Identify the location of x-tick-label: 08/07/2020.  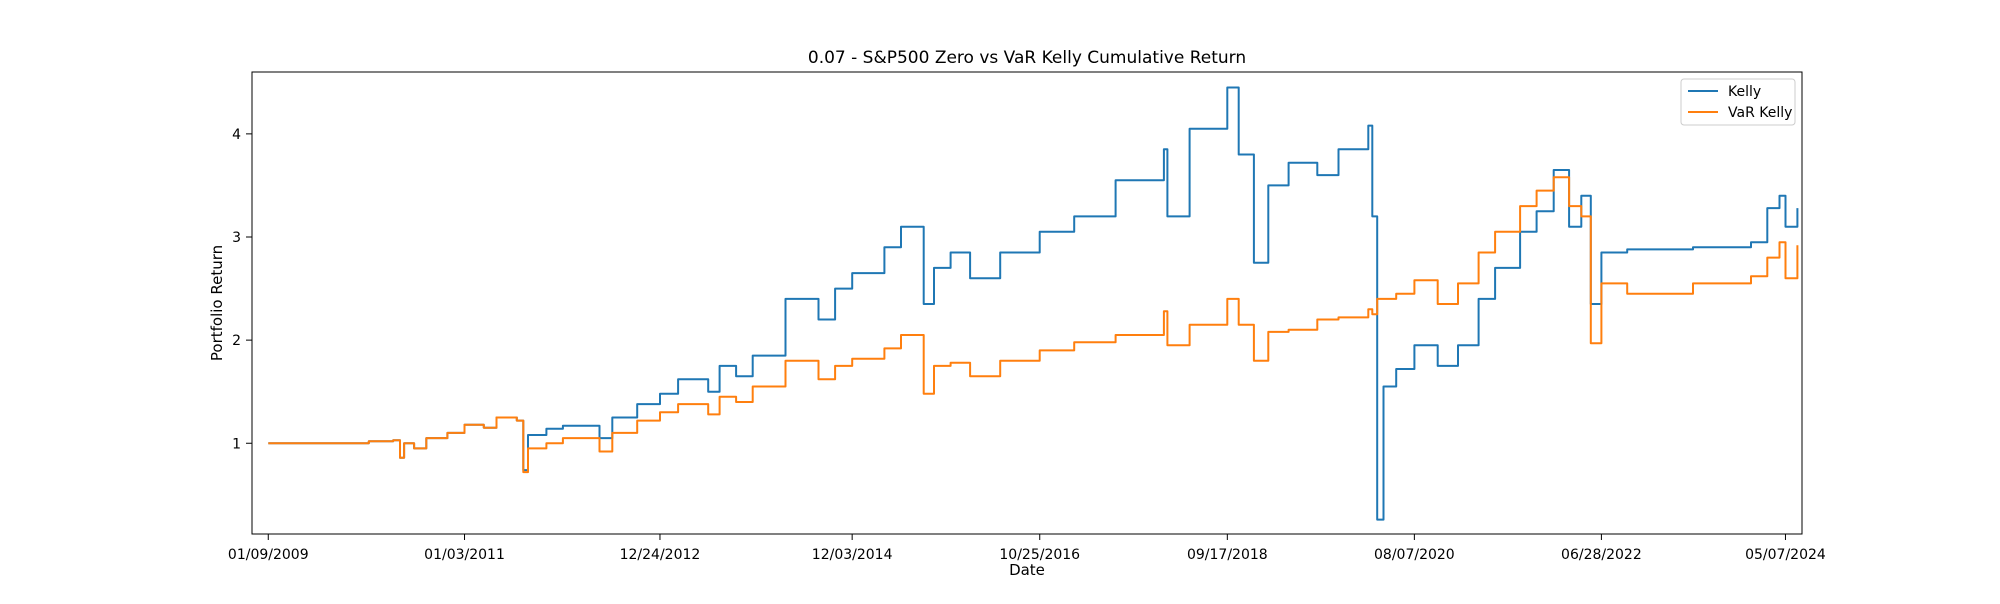
(1414, 555).